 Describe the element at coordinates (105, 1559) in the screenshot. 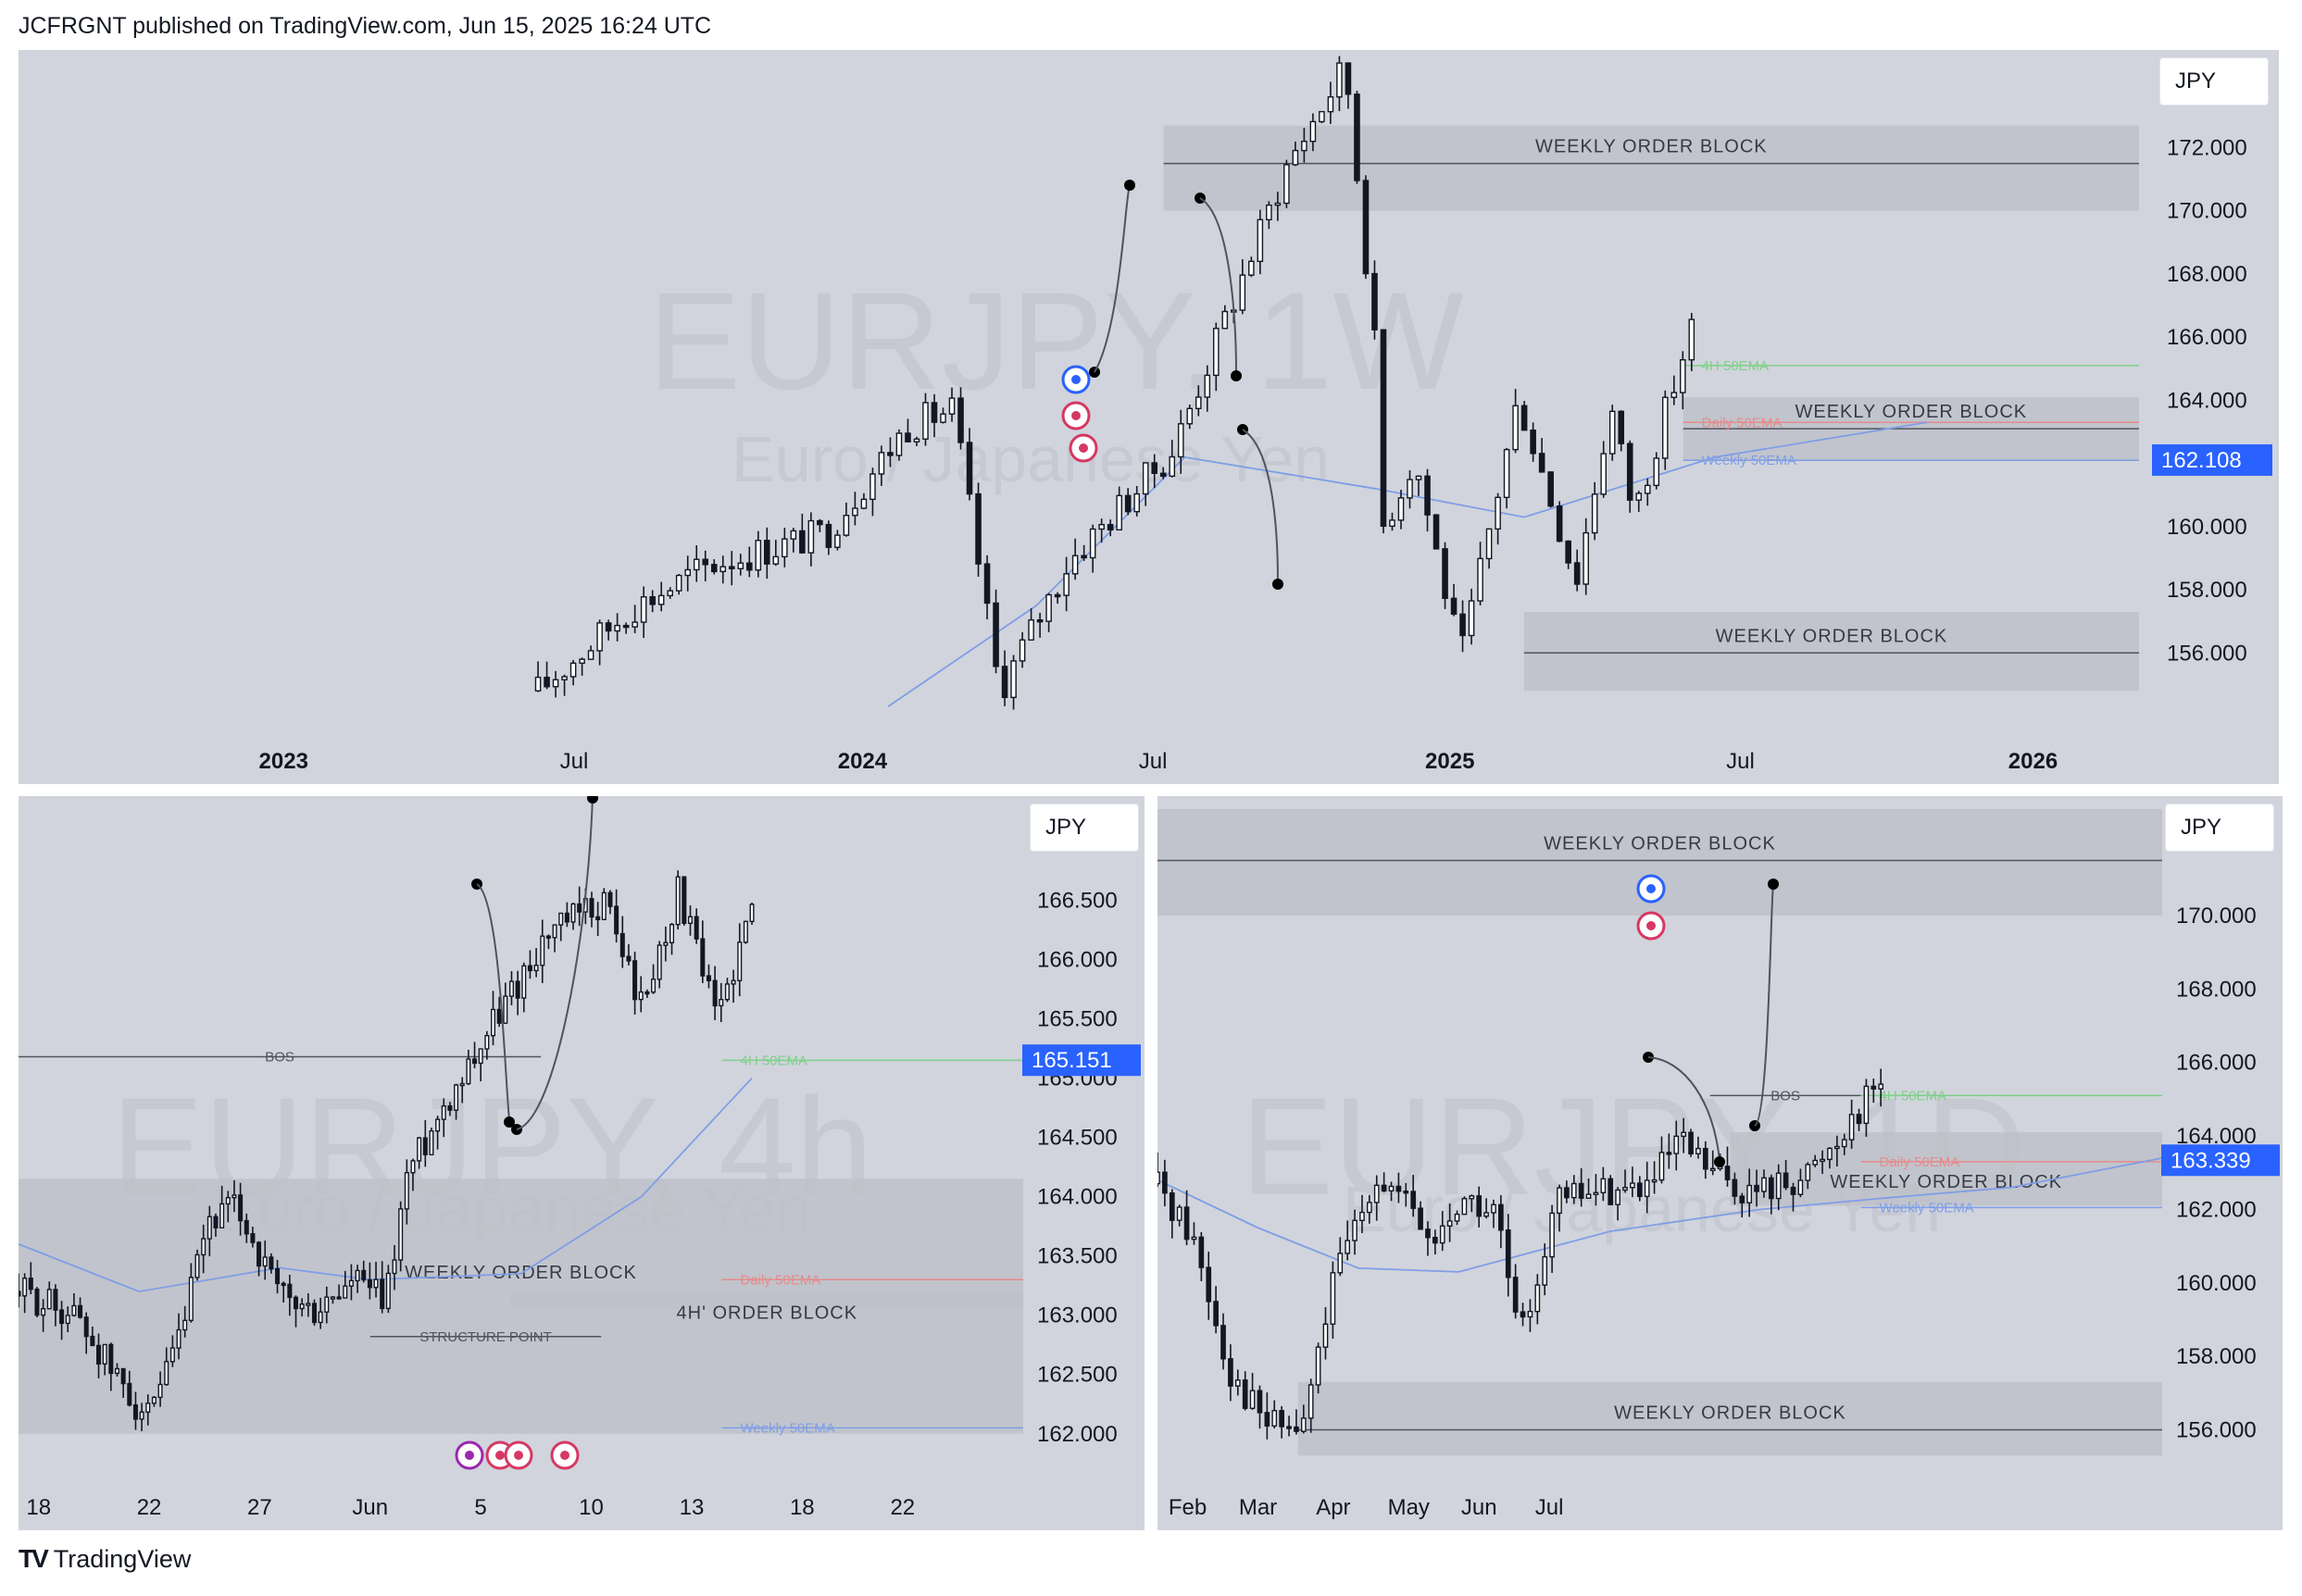

I see `tradingview-footer: TV TradingView` at that location.